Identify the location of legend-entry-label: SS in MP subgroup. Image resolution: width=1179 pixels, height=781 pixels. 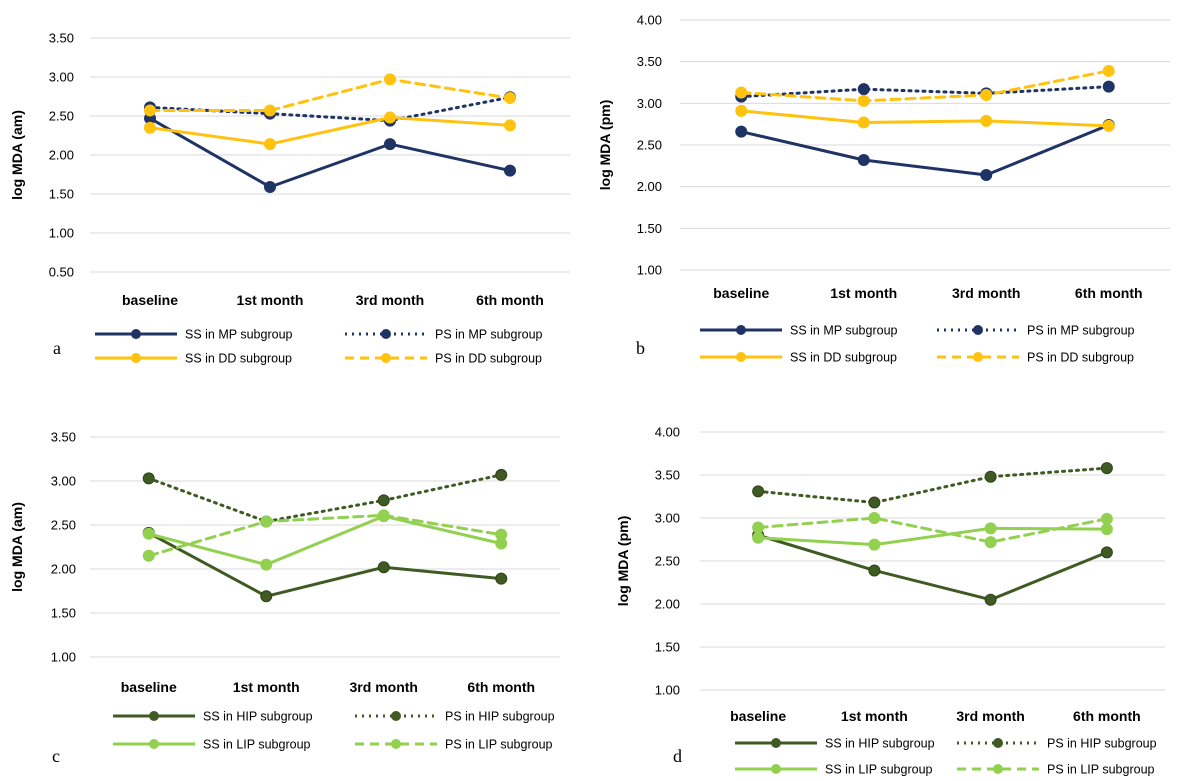
(844, 331).